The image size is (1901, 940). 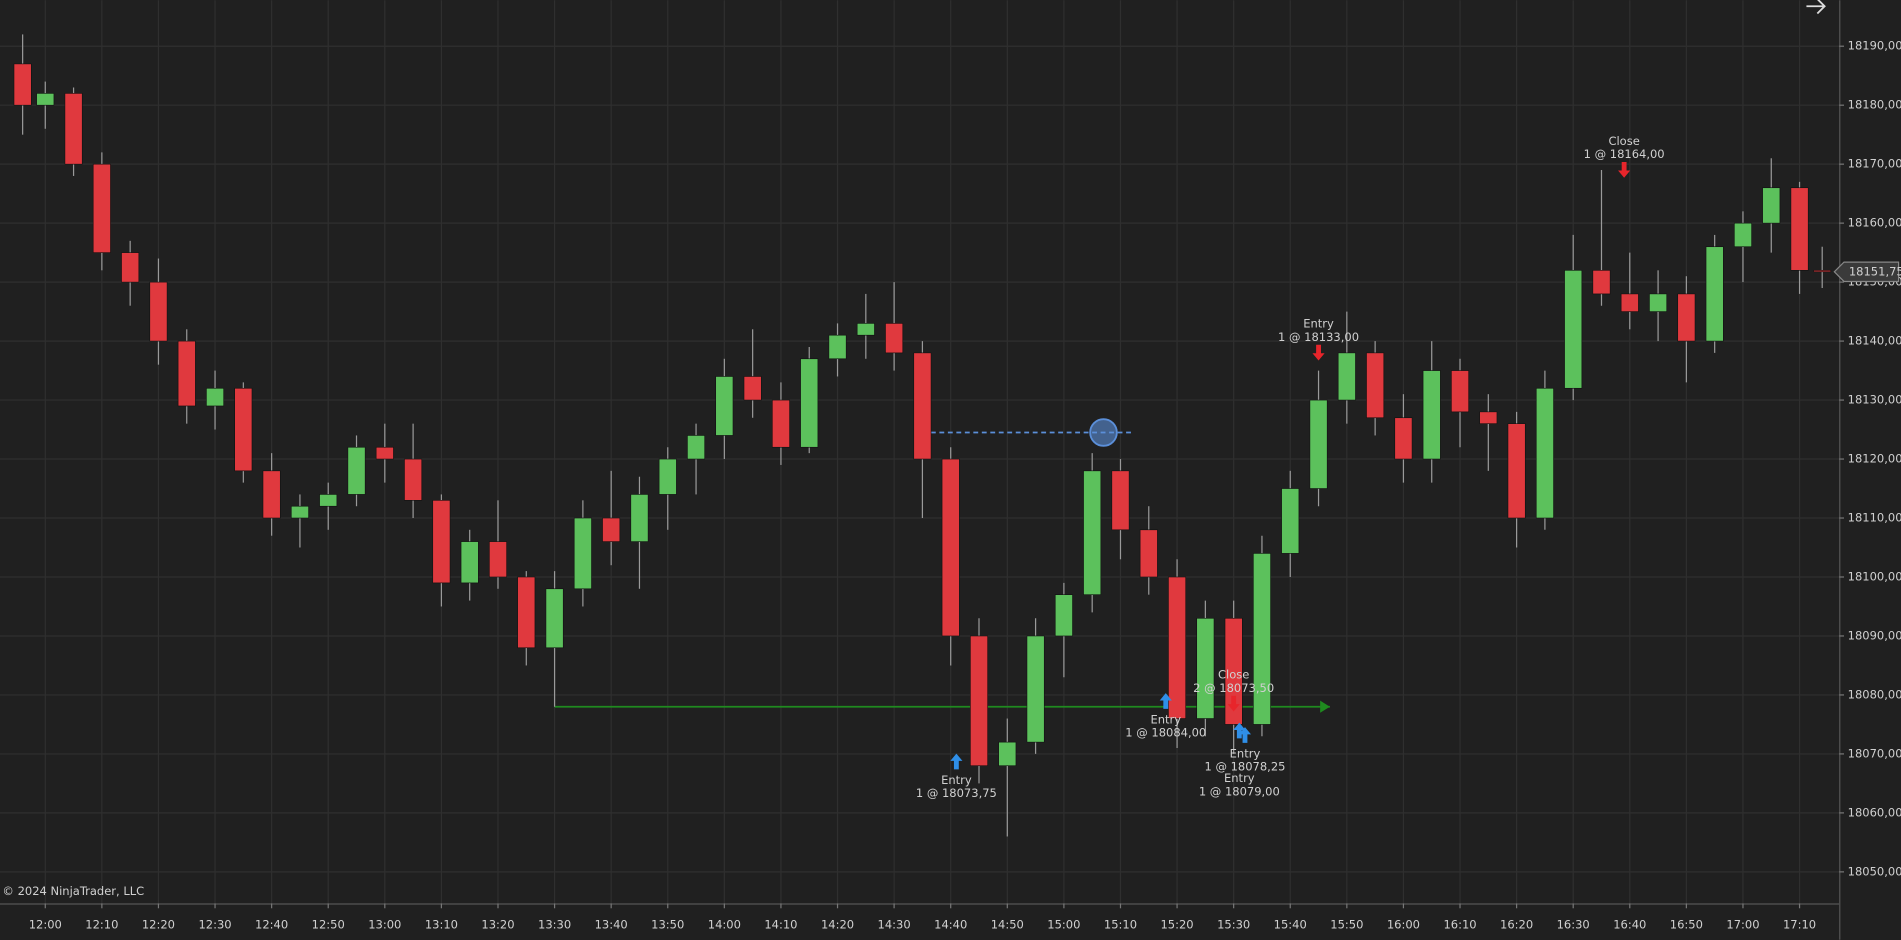 I want to click on y-tick-label: 18080,00, so click(x=1874, y=694).